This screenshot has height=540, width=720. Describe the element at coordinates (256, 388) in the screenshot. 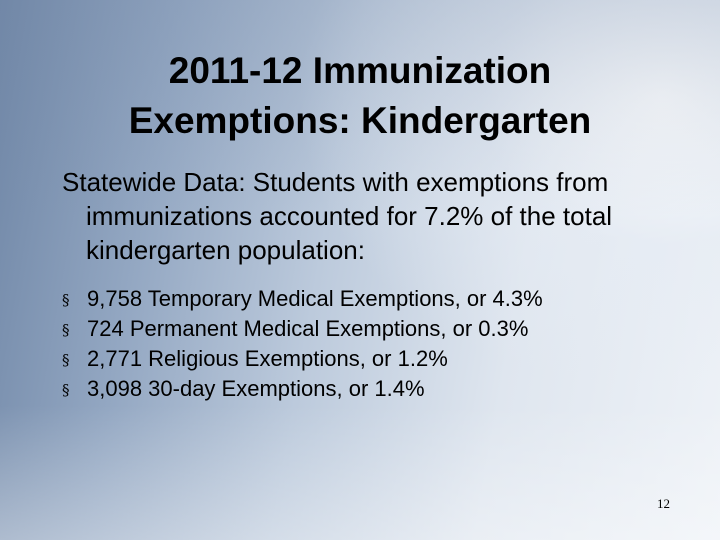

I see `list-item-text: 3,098 30-day Exemptions, or 1.4%` at that location.